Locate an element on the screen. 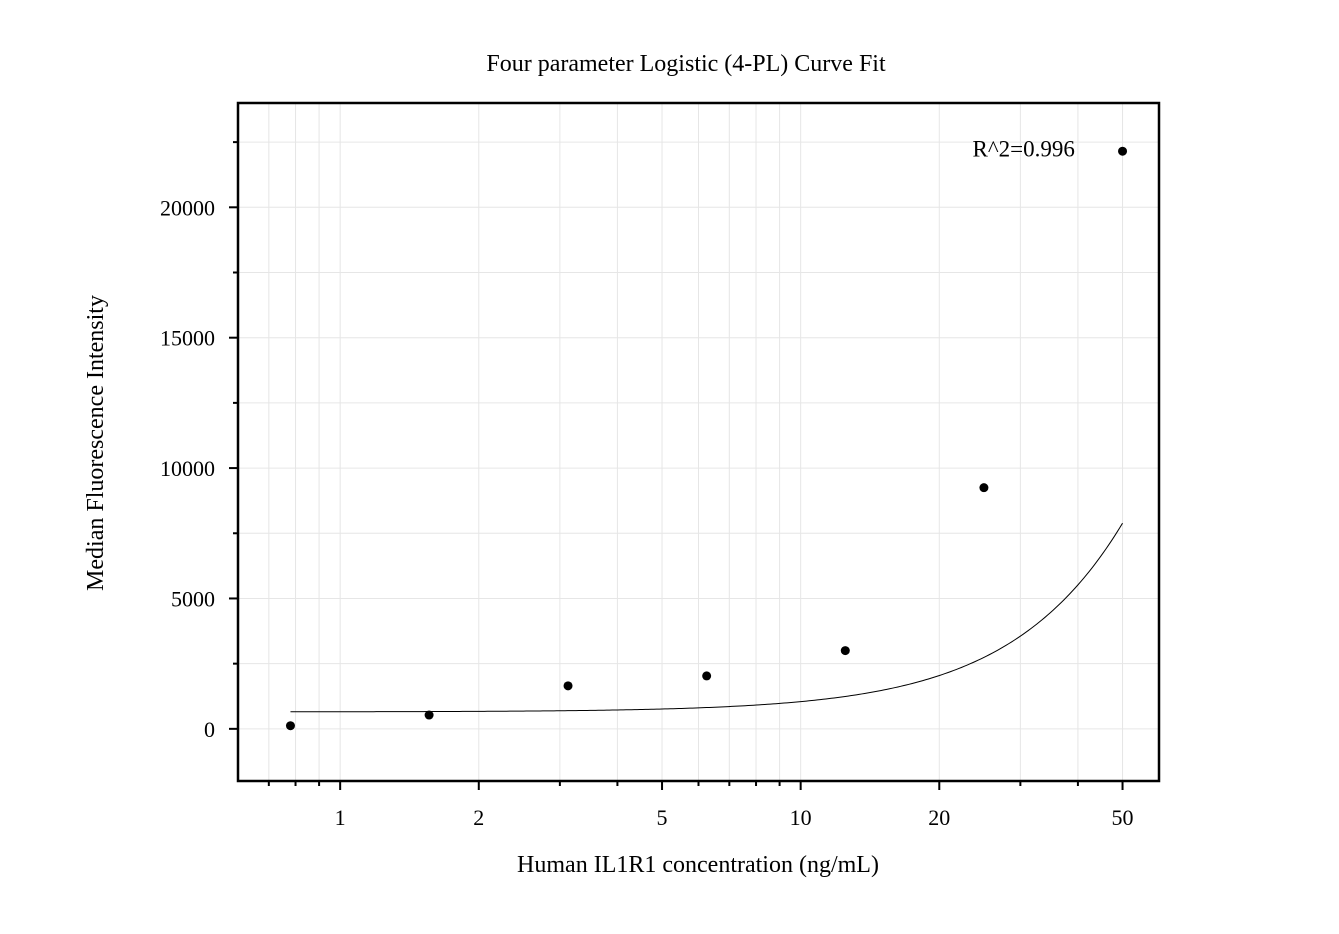 This screenshot has width=1339, height=934. y-tick-label: 15000 is located at coordinates (187, 338).